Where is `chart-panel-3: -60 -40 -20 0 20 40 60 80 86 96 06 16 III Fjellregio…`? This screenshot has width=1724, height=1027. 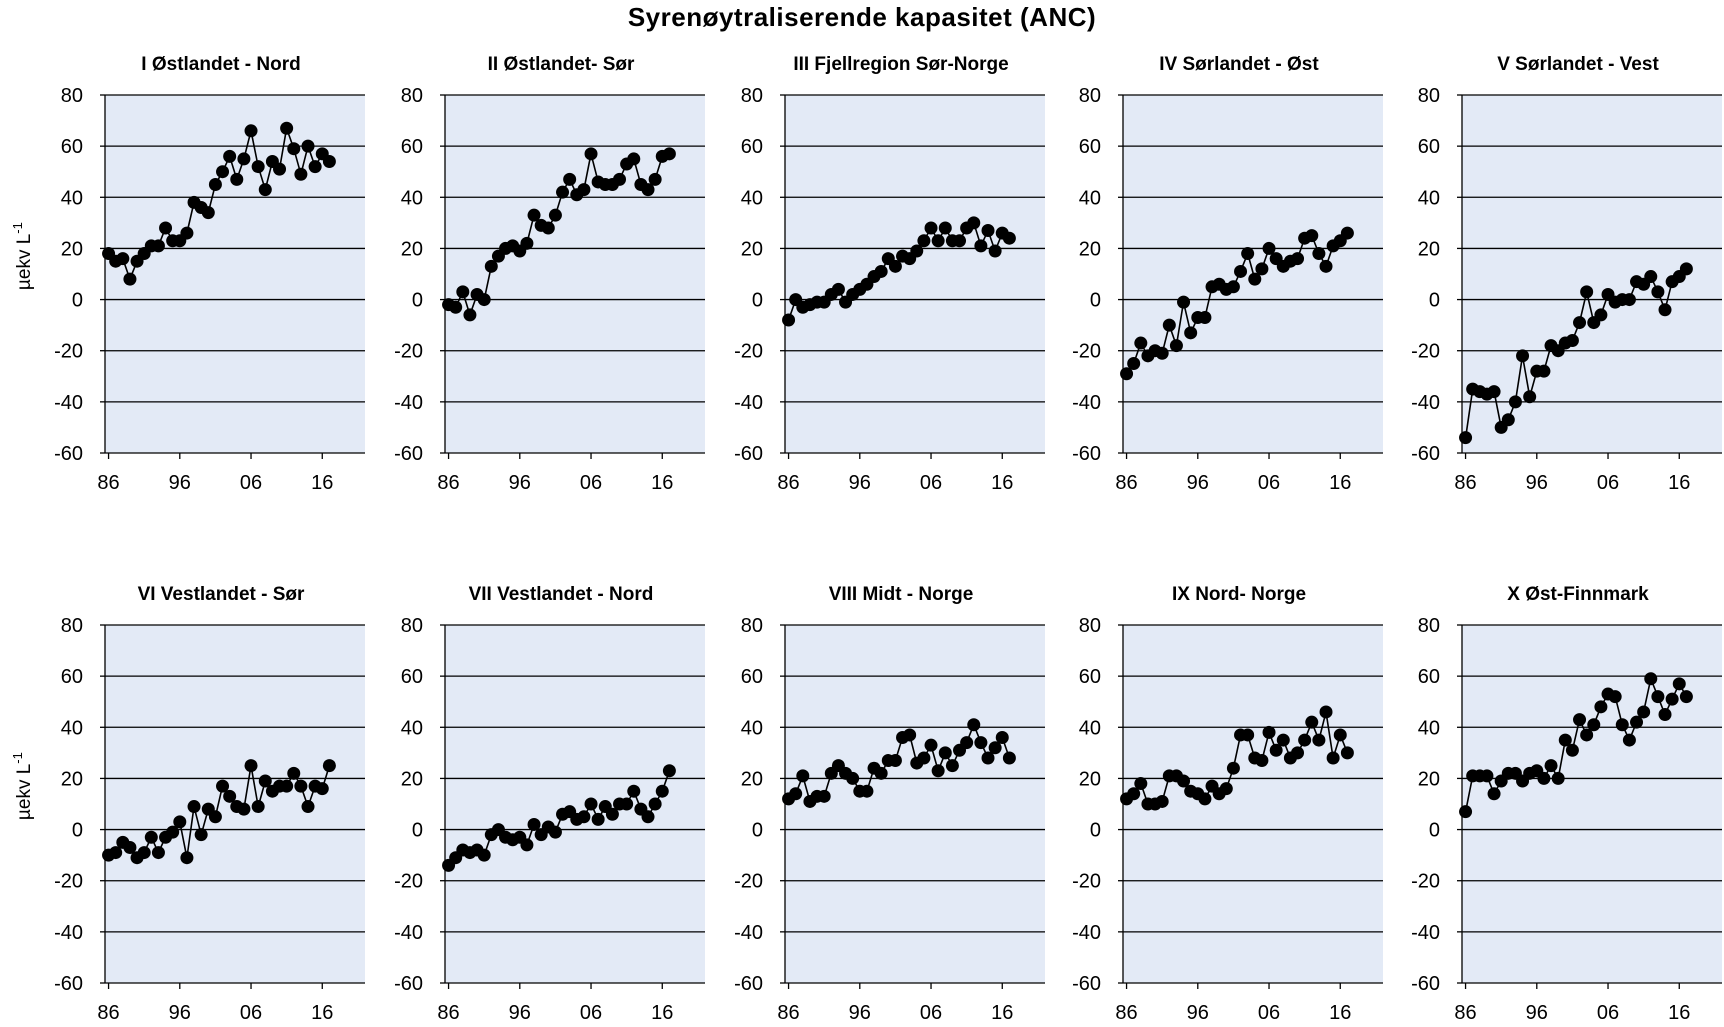 chart-panel-3: -60 -40 -20 0 20 40 60 80 86 96 06 16 III Fjellregio… is located at coordinates (889, 274).